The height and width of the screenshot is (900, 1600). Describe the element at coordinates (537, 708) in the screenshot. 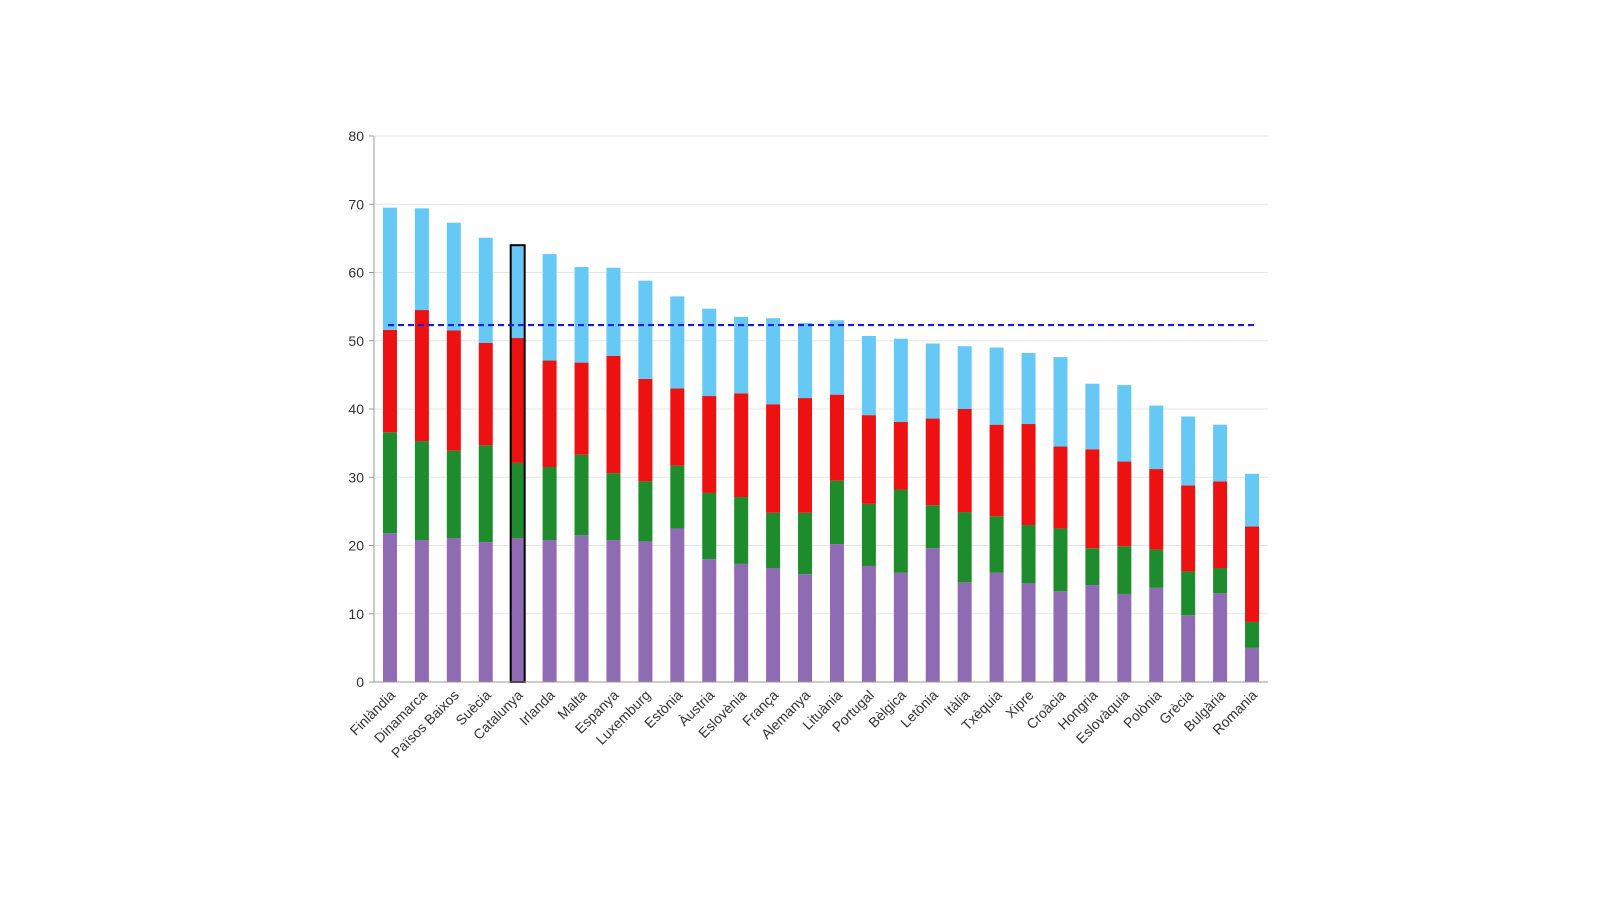

I see `x-tick-label: Irlanda` at that location.